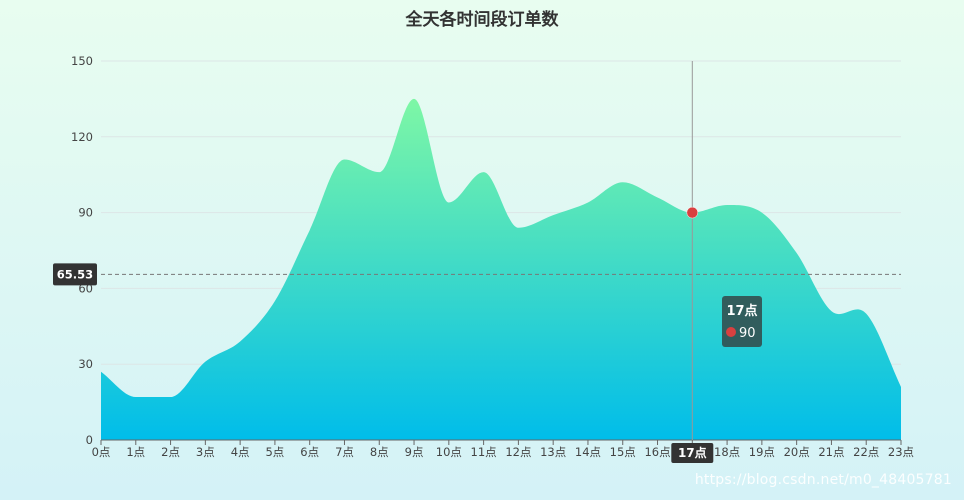  What do you see at coordinates (205, 452) in the screenshot?
I see `x-tick-label: 3点` at bounding box center [205, 452].